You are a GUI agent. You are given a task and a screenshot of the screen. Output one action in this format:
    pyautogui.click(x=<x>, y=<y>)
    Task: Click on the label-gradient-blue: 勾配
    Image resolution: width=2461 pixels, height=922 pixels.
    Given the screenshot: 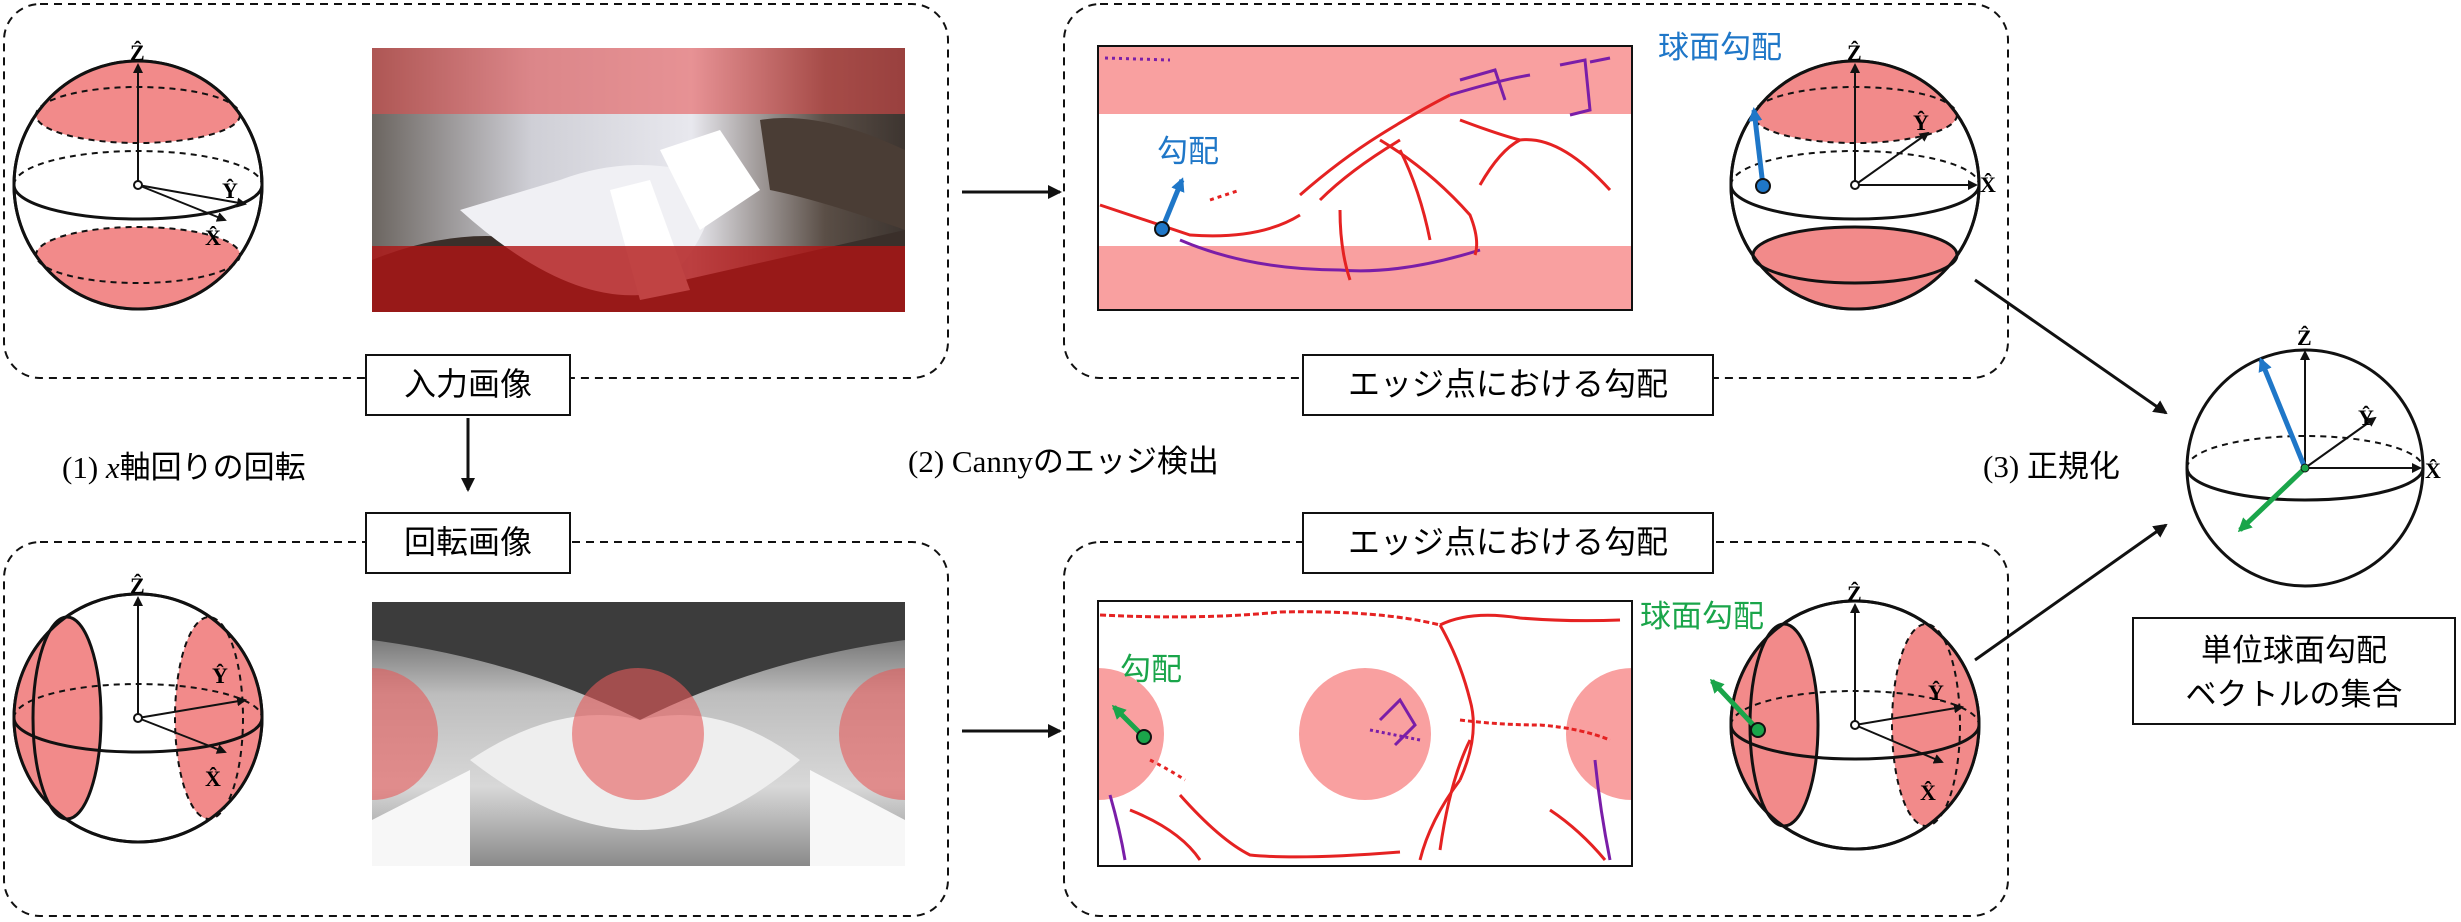 What is the action you would take?
    pyautogui.click(x=1188, y=152)
    